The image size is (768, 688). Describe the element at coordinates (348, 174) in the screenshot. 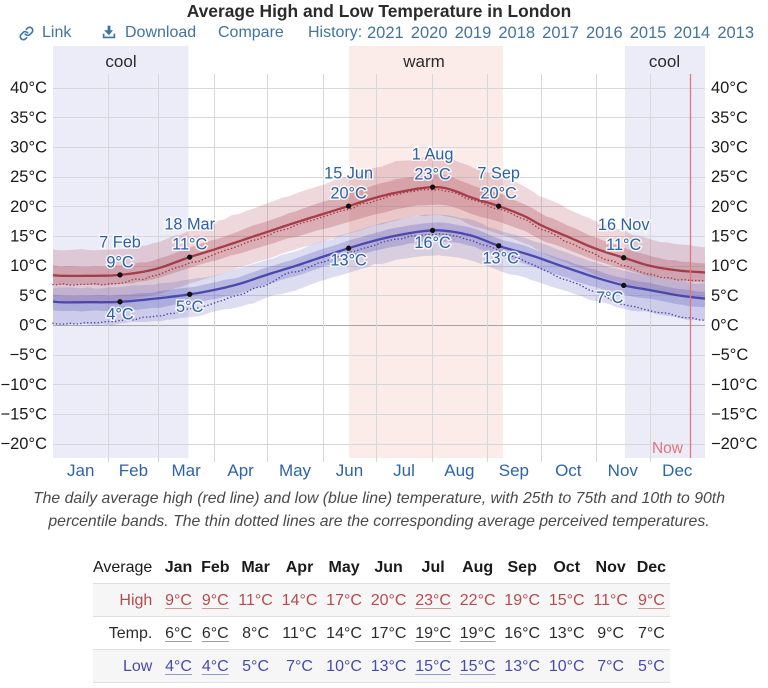

I see `svg-text: 15 Jun` at that location.